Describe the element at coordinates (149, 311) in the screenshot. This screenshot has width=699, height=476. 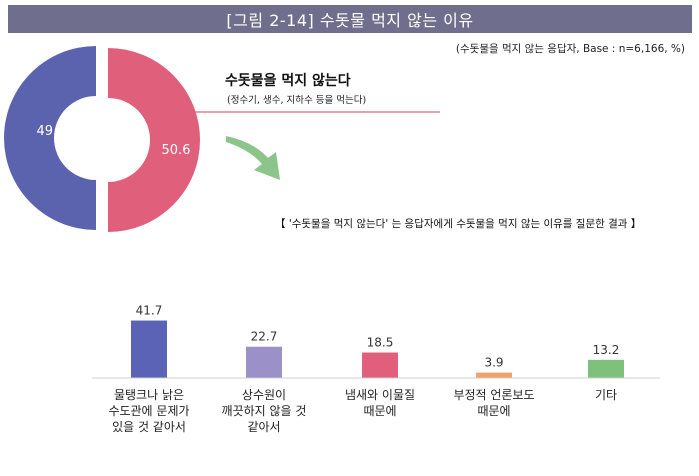
I see `bar-value-label-0: 41.7` at that location.